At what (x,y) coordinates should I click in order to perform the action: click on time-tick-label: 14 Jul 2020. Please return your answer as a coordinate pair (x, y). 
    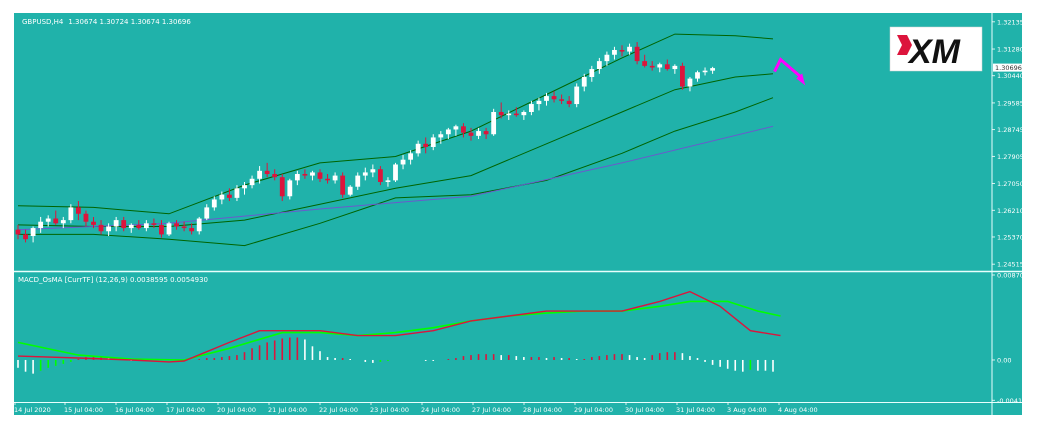
    Looking at the image, I should click on (32, 410).